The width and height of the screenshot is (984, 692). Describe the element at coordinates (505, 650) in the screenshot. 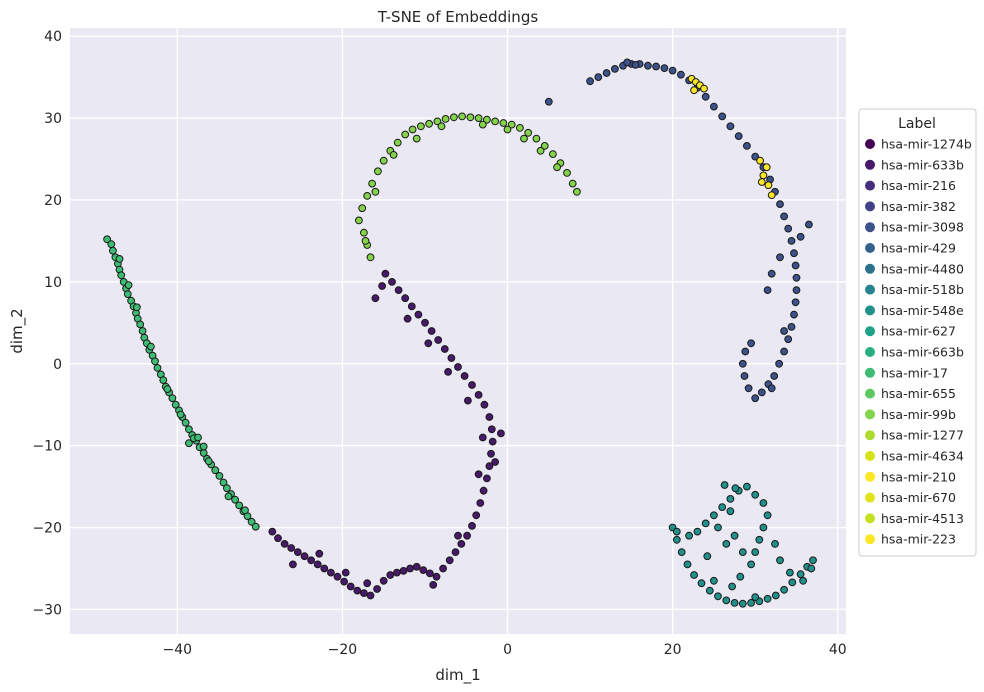

I see `x-tick-labels: −40 −20 0 20 40` at that location.